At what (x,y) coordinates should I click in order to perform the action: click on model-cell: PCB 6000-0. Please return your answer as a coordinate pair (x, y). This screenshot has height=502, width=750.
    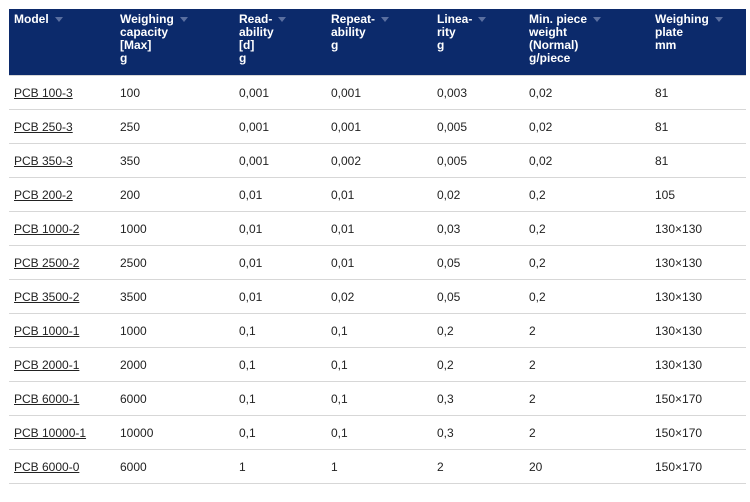
    Looking at the image, I should click on (62, 466).